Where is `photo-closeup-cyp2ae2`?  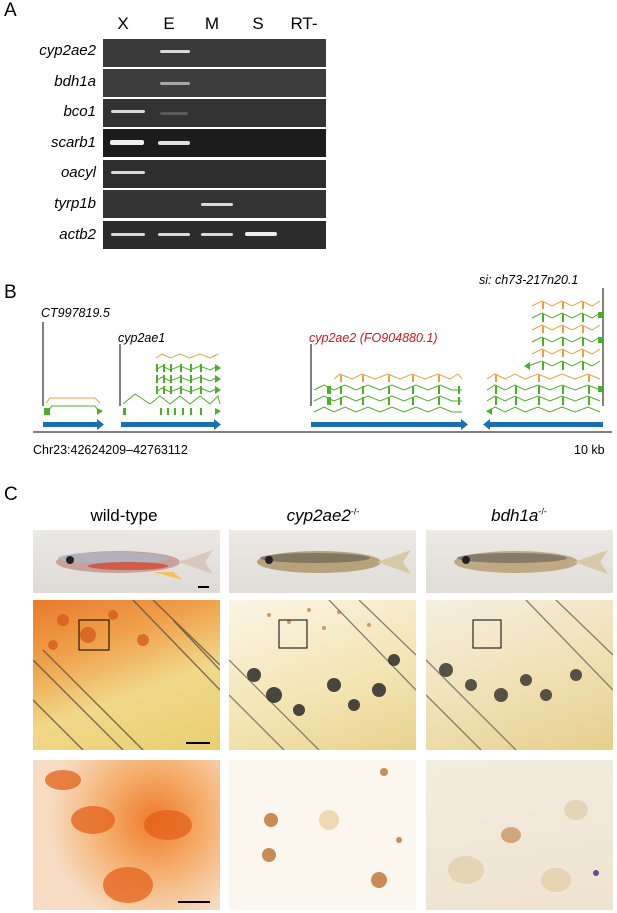
photo-closeup-cyp2ae2 is located at coordinates (322, 835).